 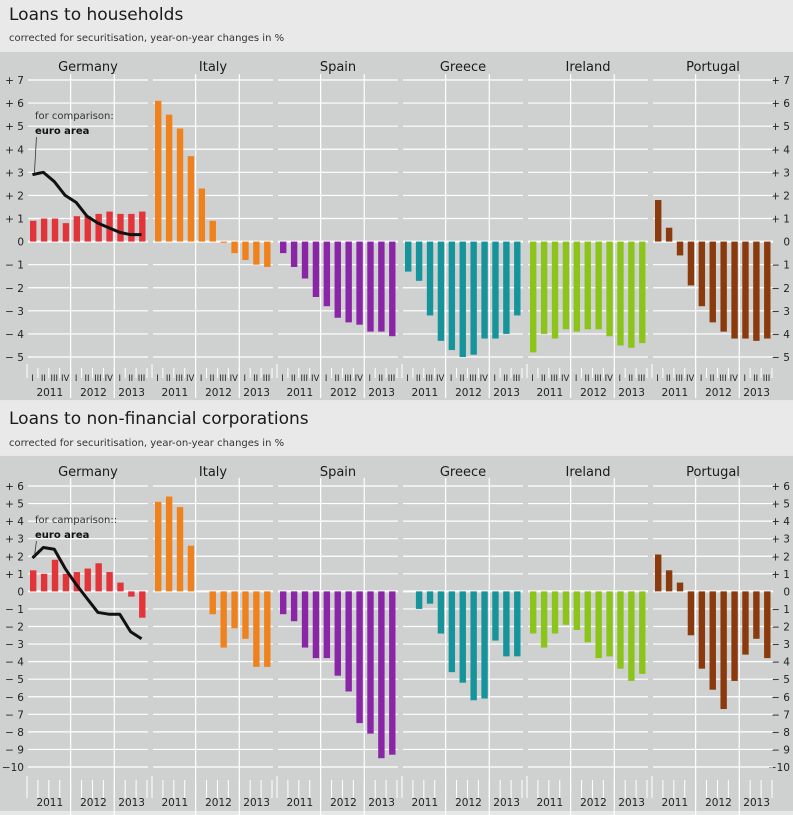 I want to click on comparison-annotation: for comparison:, so click(x=74, y=116).